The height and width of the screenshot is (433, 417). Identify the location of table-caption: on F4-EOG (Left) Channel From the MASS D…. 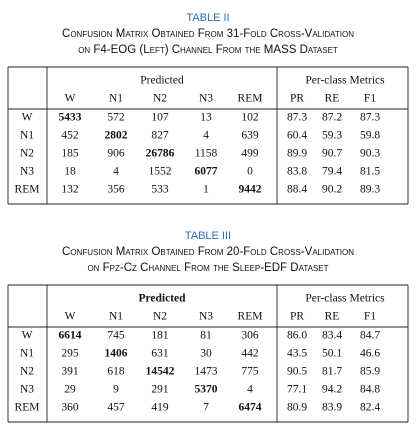
(208, 50).